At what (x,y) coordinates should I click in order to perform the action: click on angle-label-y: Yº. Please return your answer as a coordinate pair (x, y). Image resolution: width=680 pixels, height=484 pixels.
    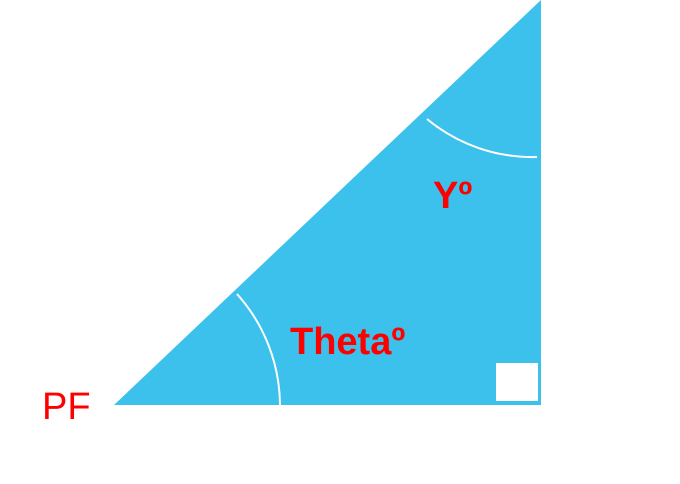
    Looking at the image, I should click on (452, 196).